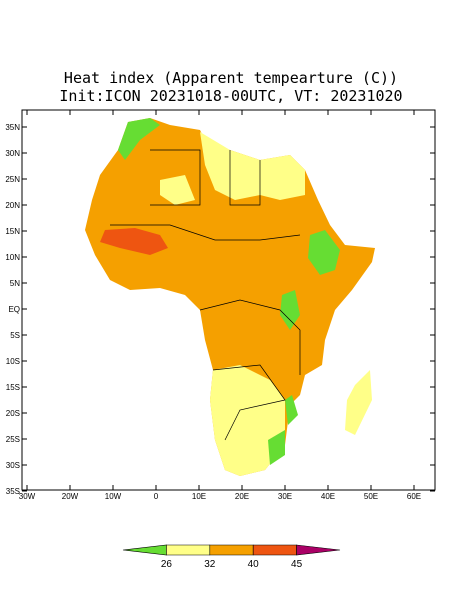 Image resolution: width=463 pixels, height=600 pixels. What do you see at coordinates (285, 496) in the screenshot?
I see `lon-tick-label: 30E` at bounding box center [285, 496].